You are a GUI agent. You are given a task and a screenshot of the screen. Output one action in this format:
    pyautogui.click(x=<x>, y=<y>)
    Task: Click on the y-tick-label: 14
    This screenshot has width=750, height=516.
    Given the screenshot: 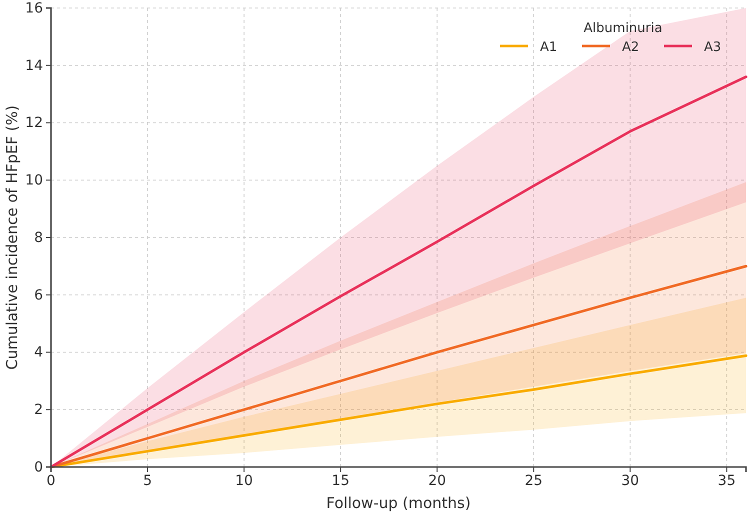 What is the action you would take?
    pyautogui.click(x=34, y=66)
    